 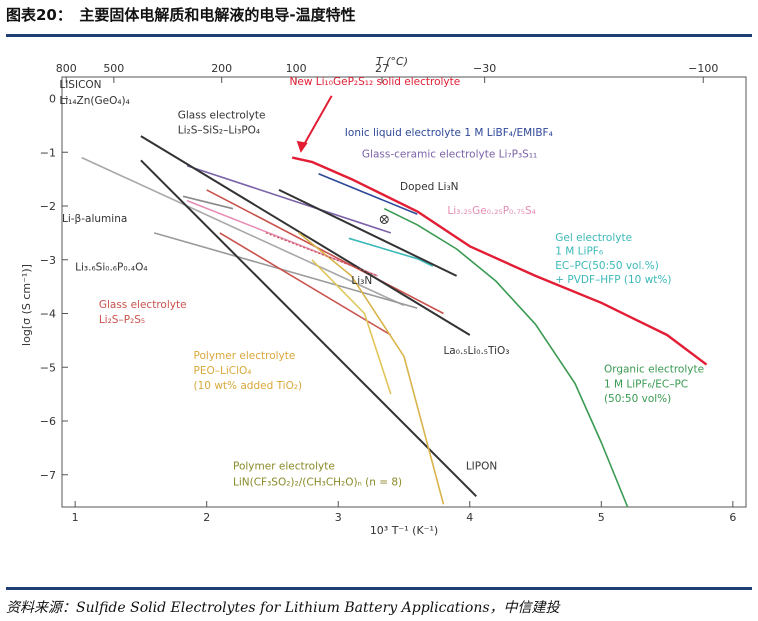 I want to click on top-tick-label: 800, so click(x=66, y=68).